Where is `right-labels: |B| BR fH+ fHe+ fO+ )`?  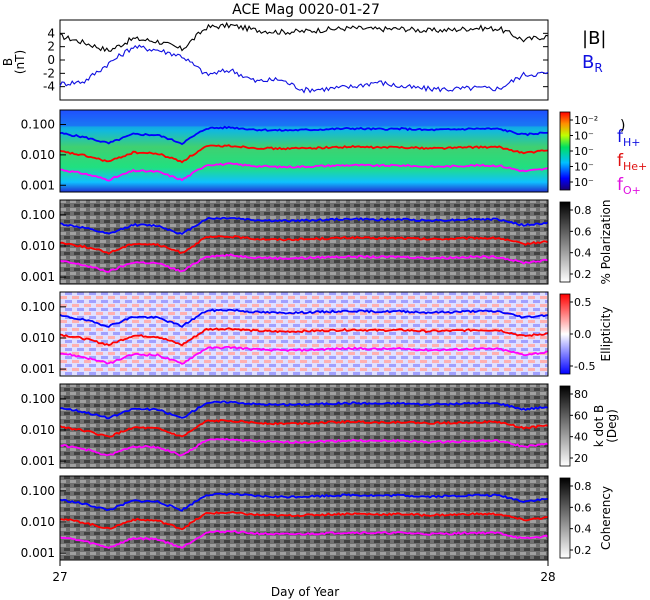 right-labels: |B| BR fH+ fHe+ fO+ ) is located at coordinates (614, 112).